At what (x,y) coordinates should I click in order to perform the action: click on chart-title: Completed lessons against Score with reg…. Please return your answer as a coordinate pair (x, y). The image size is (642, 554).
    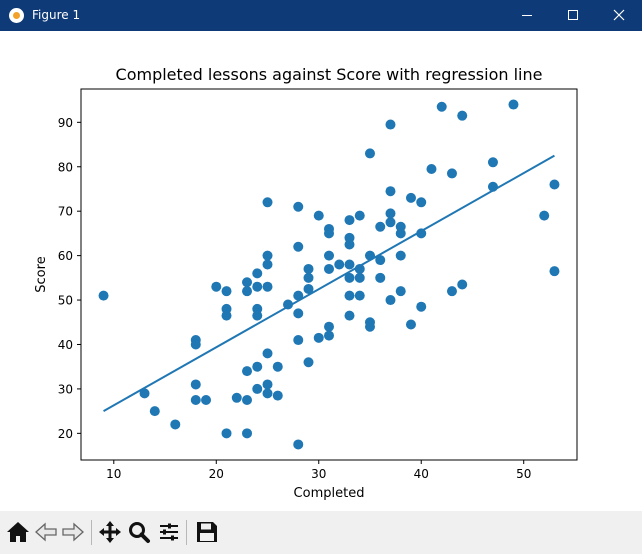
    Looking at the image, I should click on (329, 74).